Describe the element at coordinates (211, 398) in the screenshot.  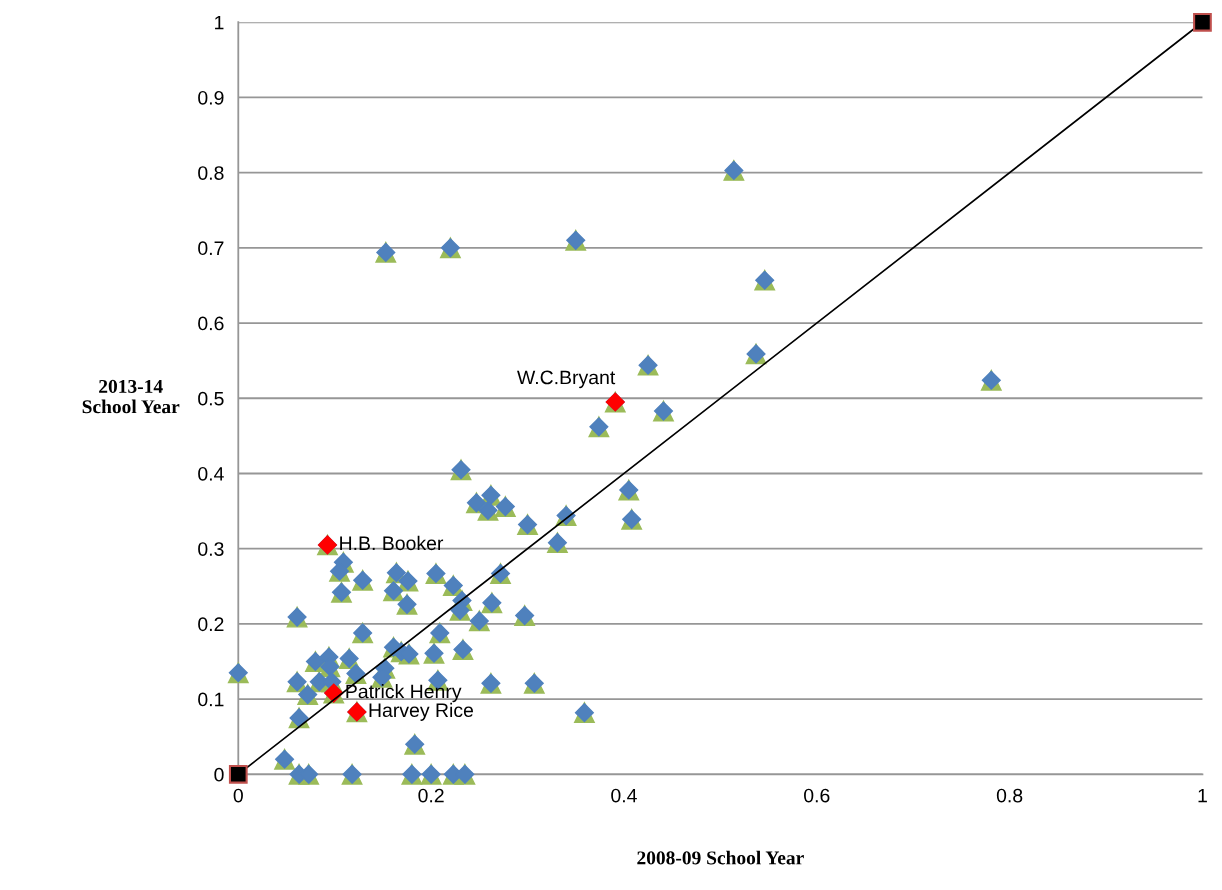
I see `y-tick-label: 0.5` at that location.